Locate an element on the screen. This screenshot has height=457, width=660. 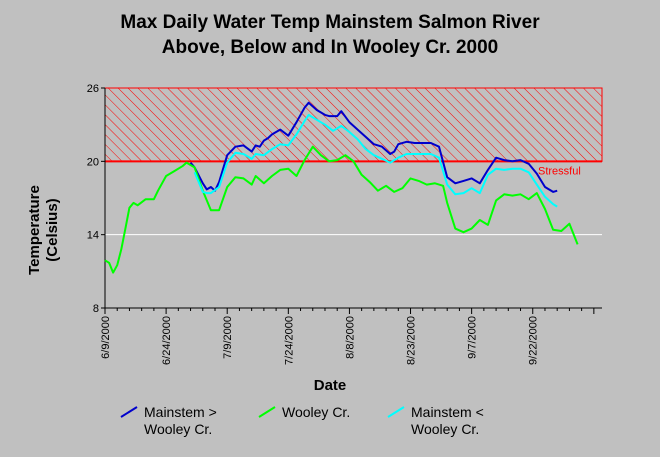
x-tick-label: 8/8/2000 is located at coordinates (350, 337).